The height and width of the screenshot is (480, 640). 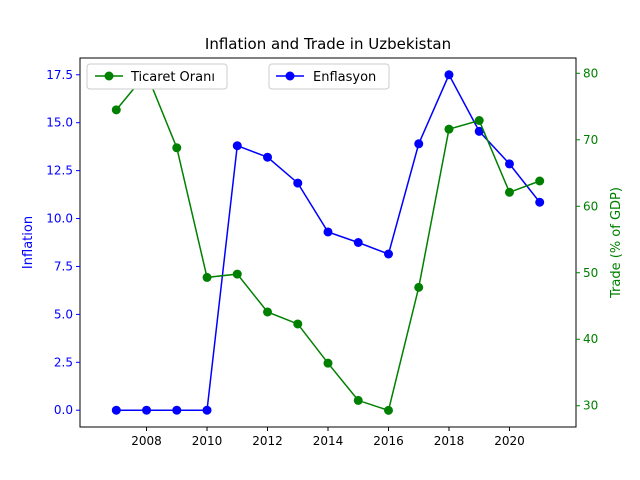 What do you see at coordinates (59, 171) in the screenshot?
I see `left-tick-label: 12.5` at bounding box center [59, 171].